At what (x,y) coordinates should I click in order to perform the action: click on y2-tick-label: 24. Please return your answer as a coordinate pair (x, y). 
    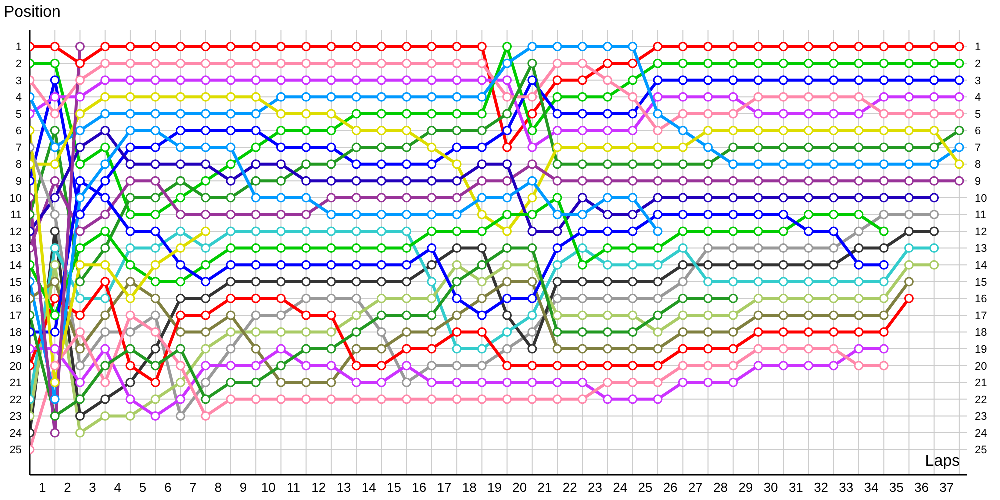
    Looking at the image, I should click on (981, 434).